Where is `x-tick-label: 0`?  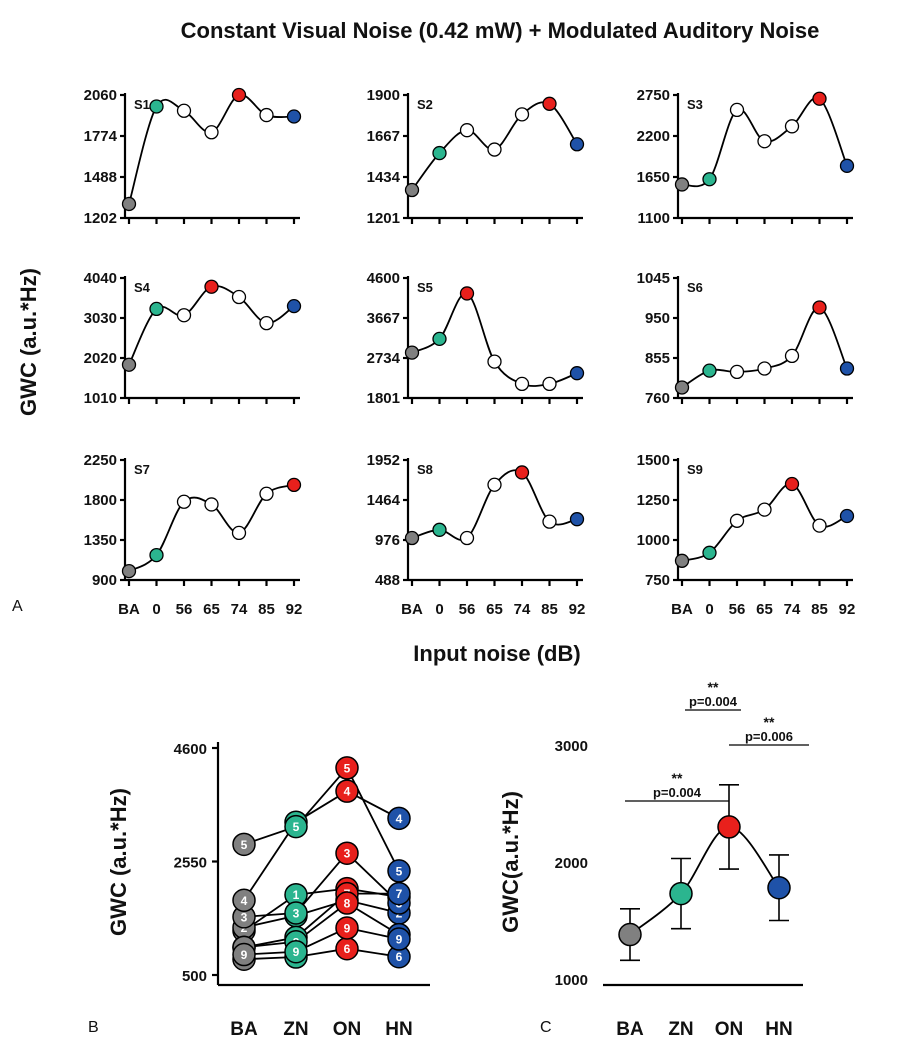
x-tick-label: 0 is located at coordinates (156, 609).